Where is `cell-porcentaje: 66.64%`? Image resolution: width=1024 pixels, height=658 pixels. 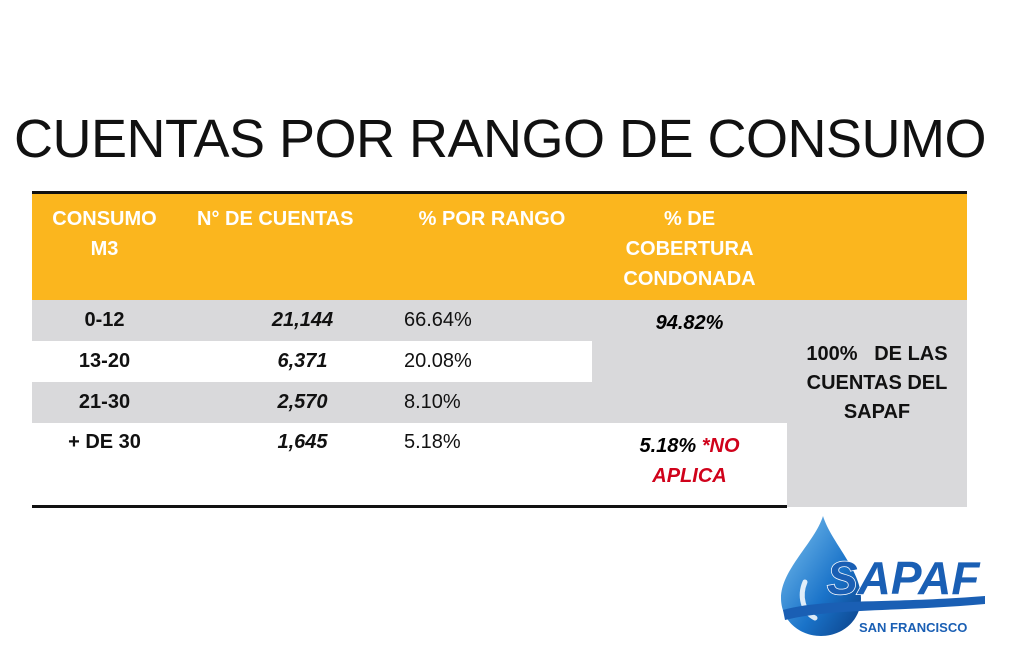
cell-porcentaje: 66.64% is located at coordinates (492, 320).